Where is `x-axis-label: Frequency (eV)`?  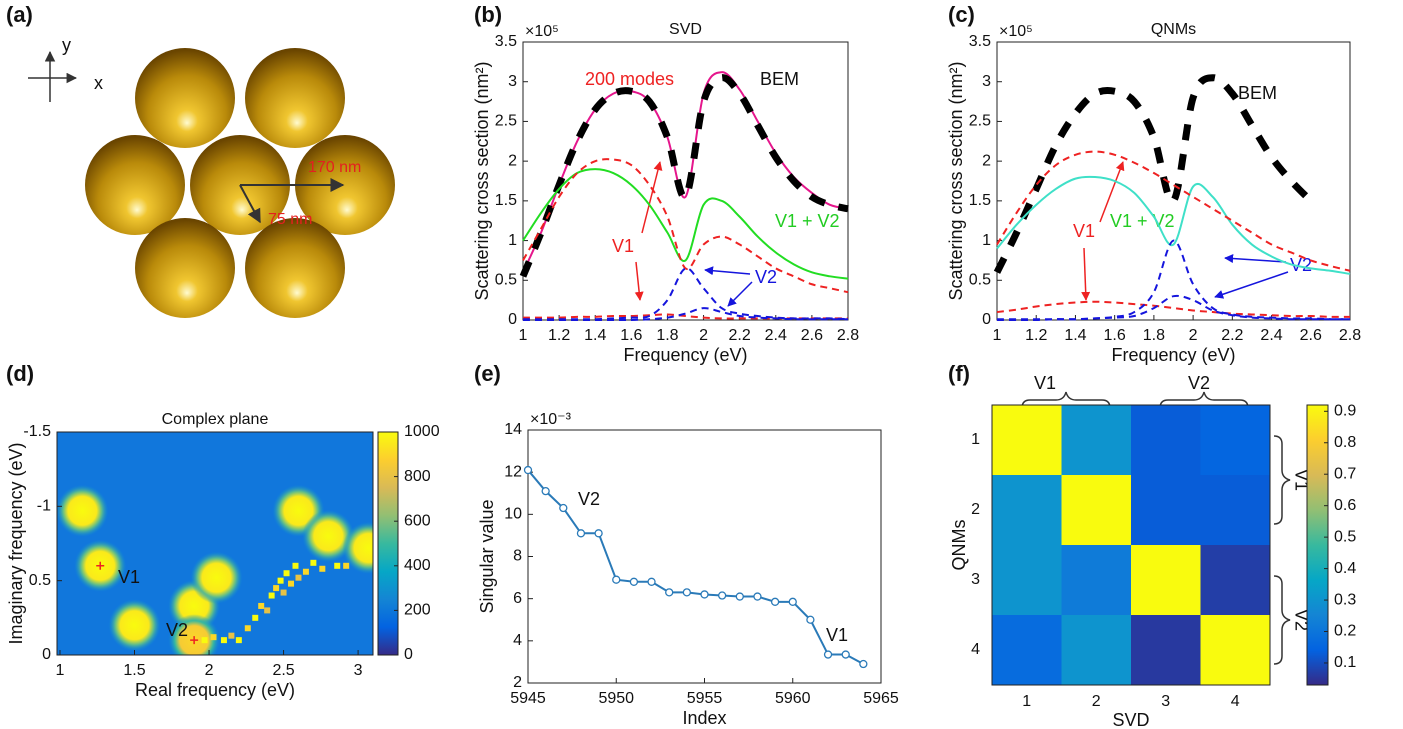 x-axis-label: Frequency (eV) is located at coordinates (685, 355).